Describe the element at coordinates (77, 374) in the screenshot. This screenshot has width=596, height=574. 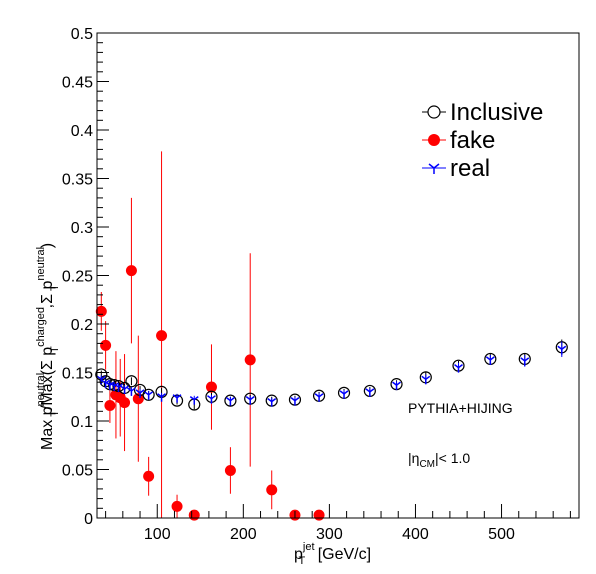
I see `y-tick-label: 0.15` at that location.